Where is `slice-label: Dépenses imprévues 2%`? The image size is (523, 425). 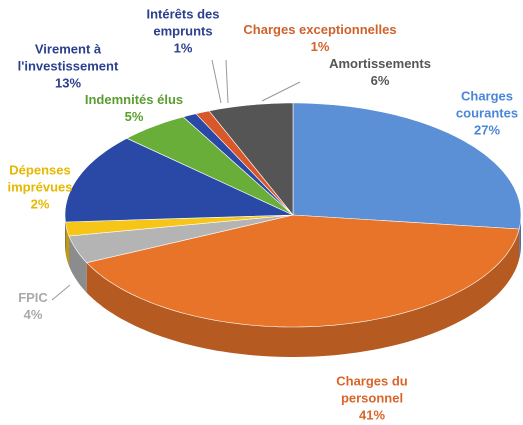
slice-label: Dépenses imprévues 2% is located at coordinates (40, 187).